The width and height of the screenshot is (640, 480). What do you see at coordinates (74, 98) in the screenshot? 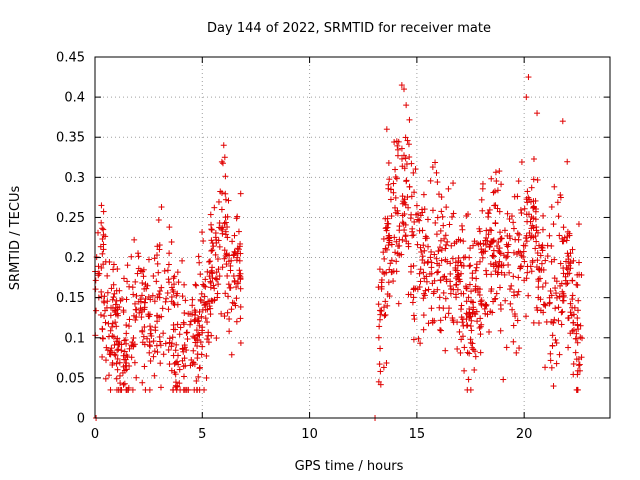
I see `y-tick-label: 0.4` at bounding box center [74, 98].